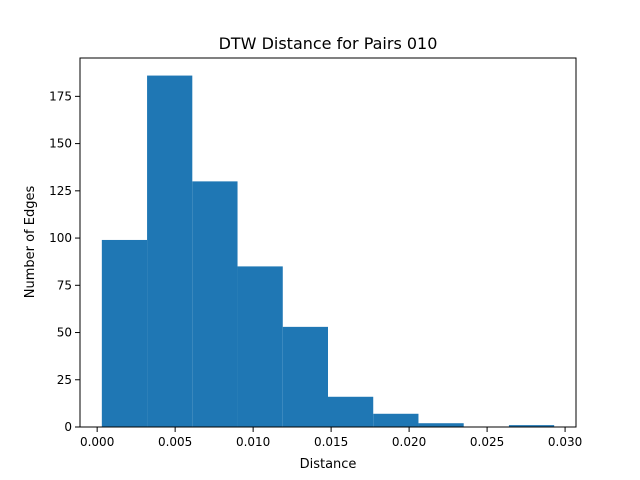 This screenshot has width=640, height=480. What do you see at coordinates (328, 43) in the screenshot?
I see `chart-title: DTW Distance for Pairs 010` at bounding box center [328, 43].